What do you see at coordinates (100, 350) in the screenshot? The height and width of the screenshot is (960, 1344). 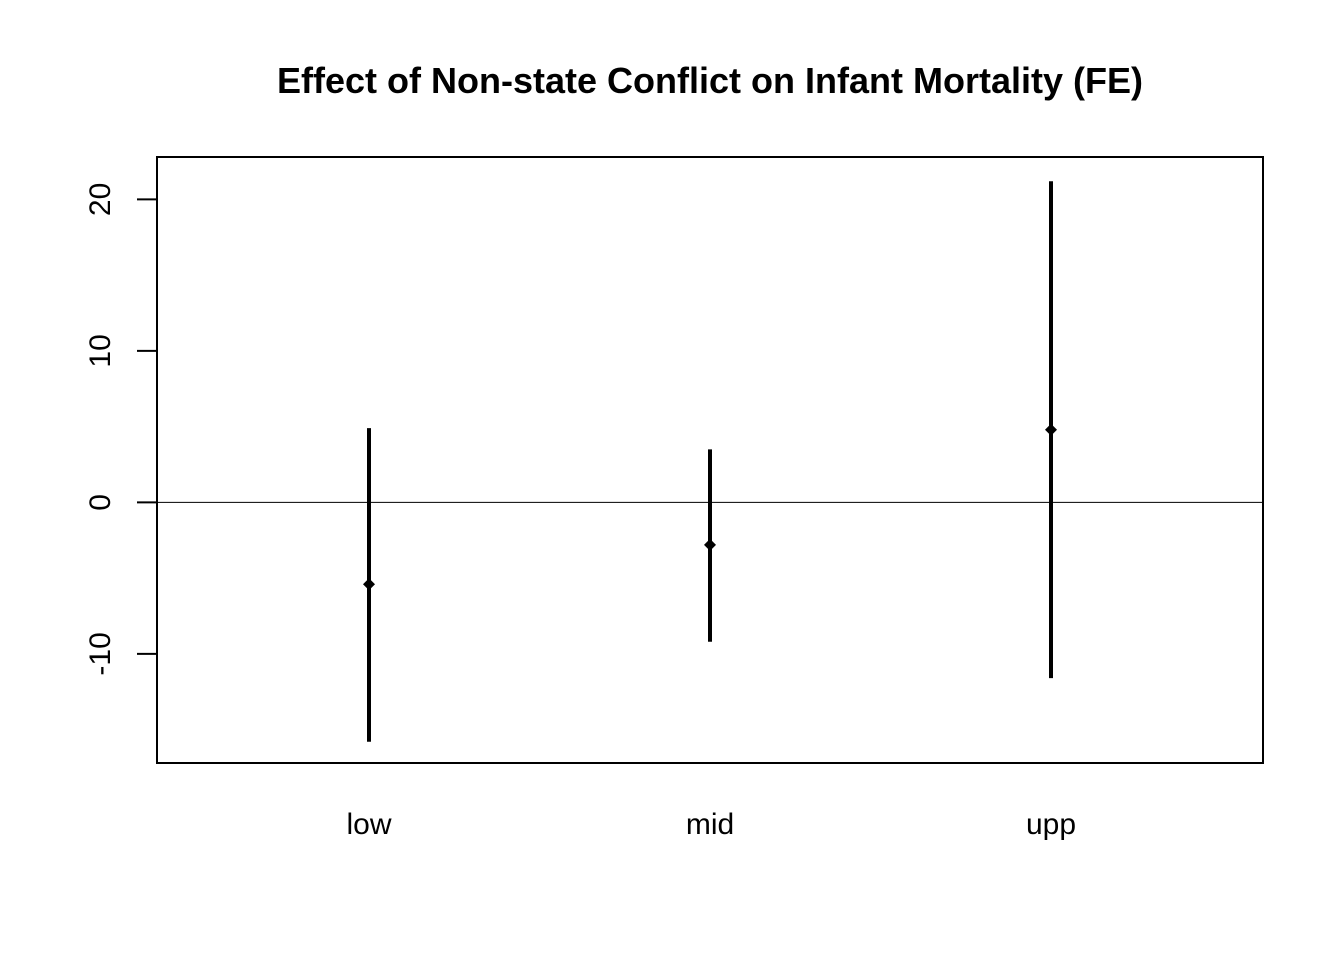 I see `y-tick-label: 10` at bounding box center [100, 350].